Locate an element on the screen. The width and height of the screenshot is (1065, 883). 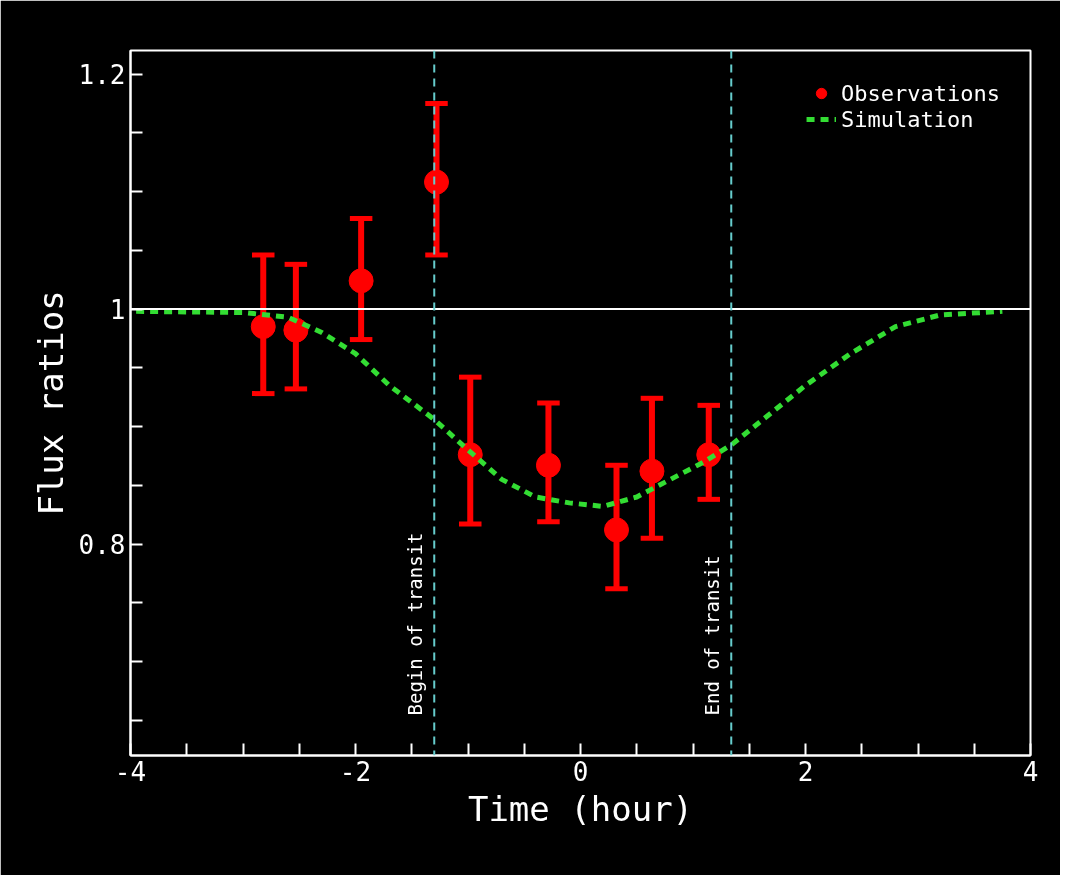
x-tick-label: -2 is located at coordinates (355, 771).